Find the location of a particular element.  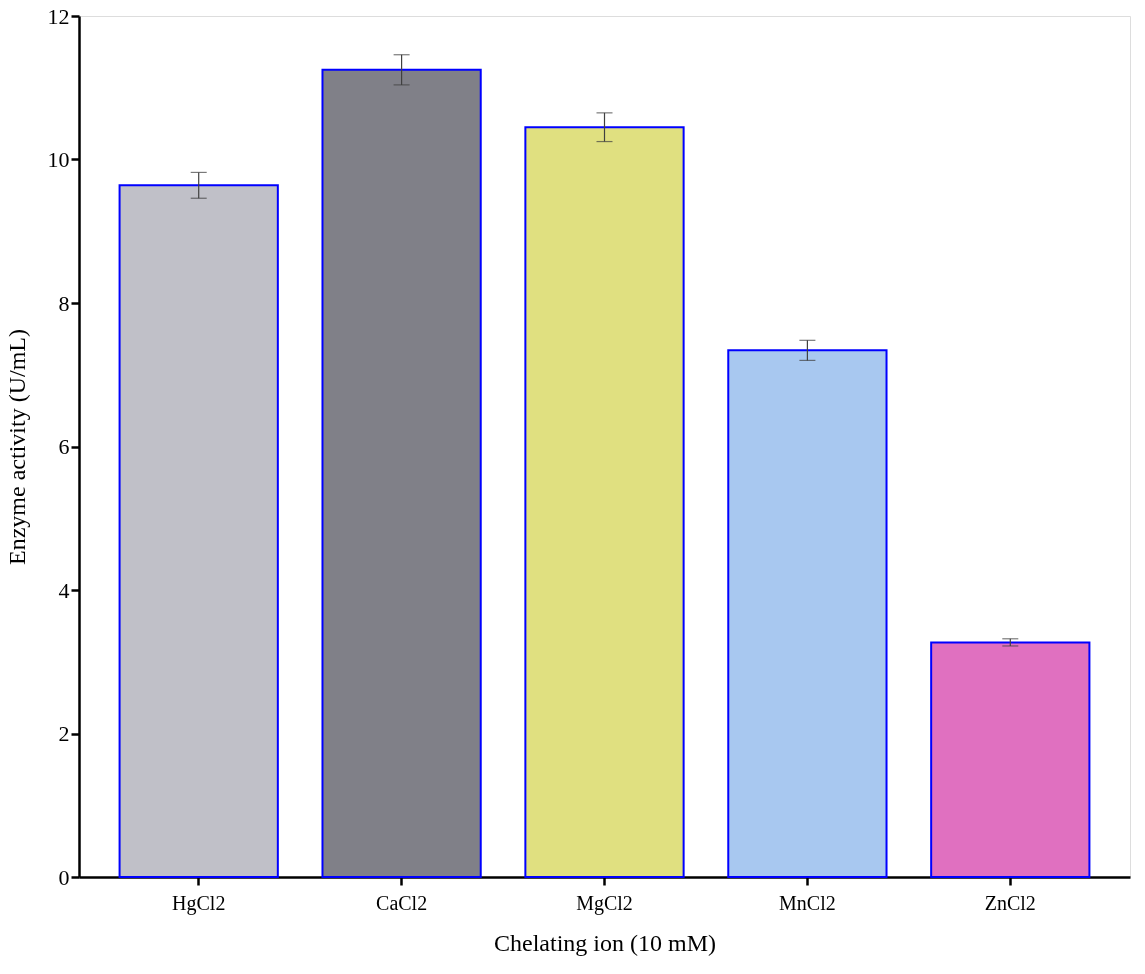

x-tick-label: MgCl2 is located at coordinates (604, 903).